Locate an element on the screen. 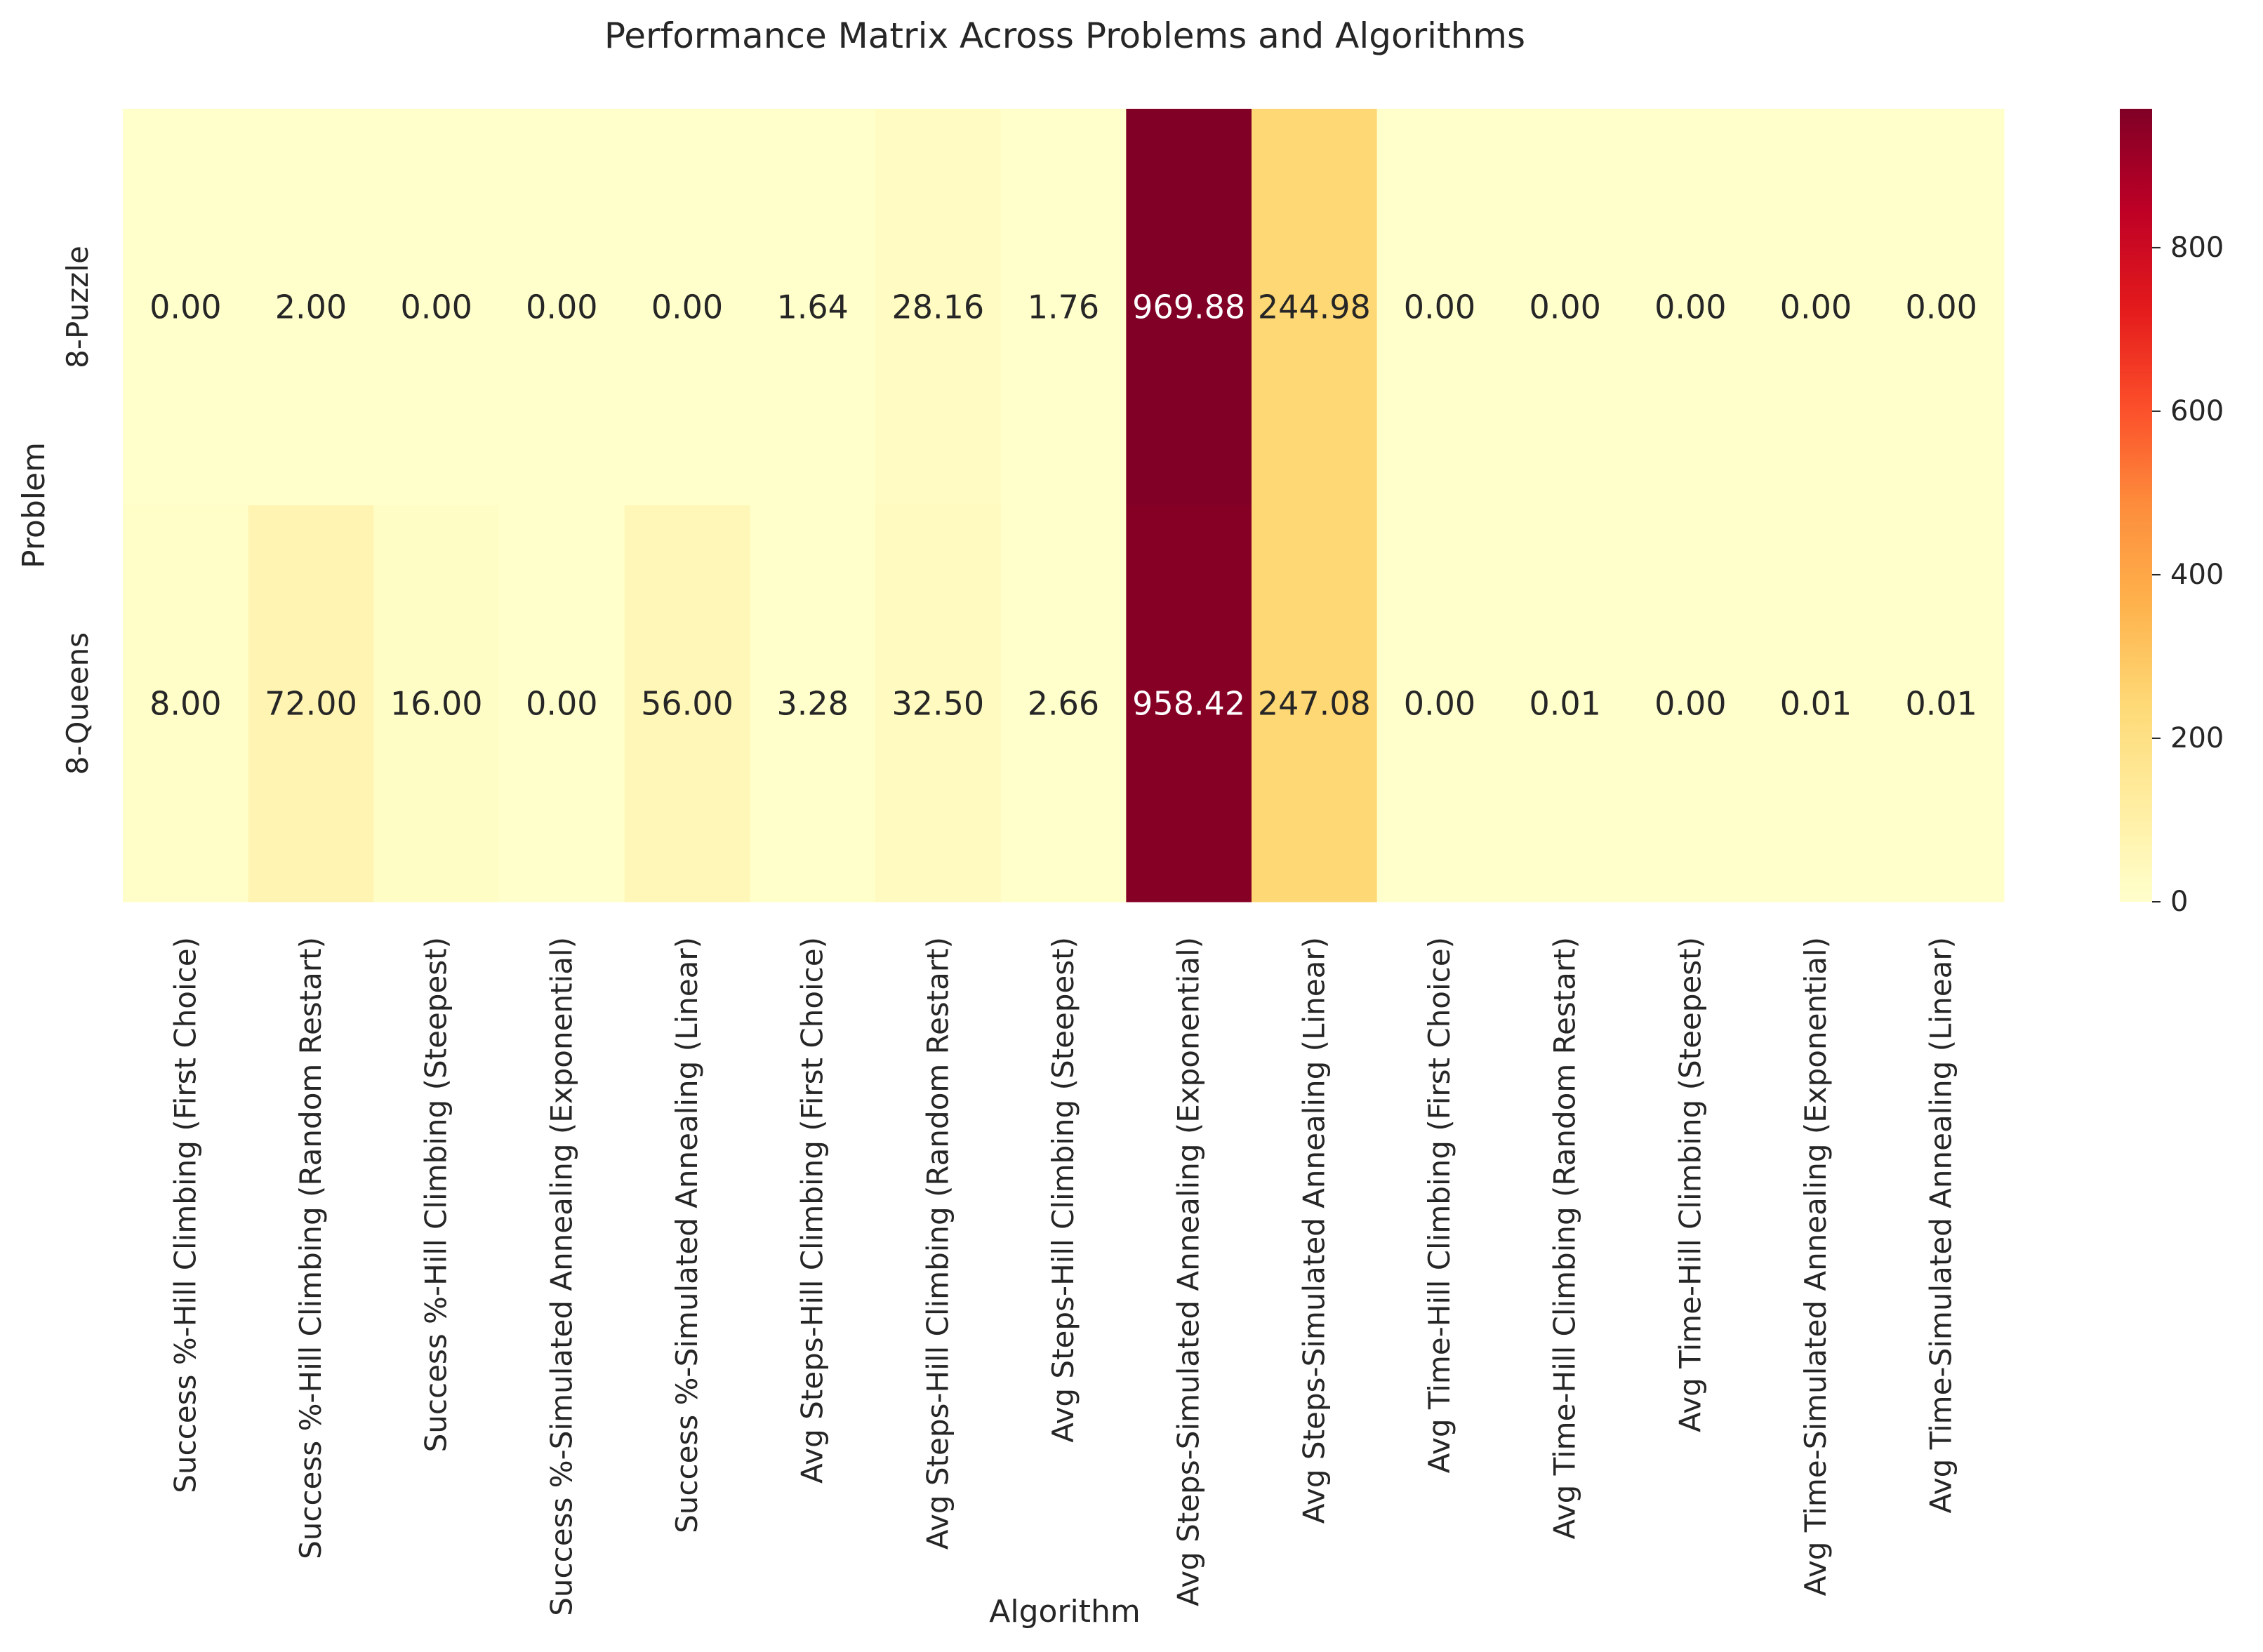  x-tick-label: Success %-Hill Climbing (Steepest) is located at coordinates (436, 1194).